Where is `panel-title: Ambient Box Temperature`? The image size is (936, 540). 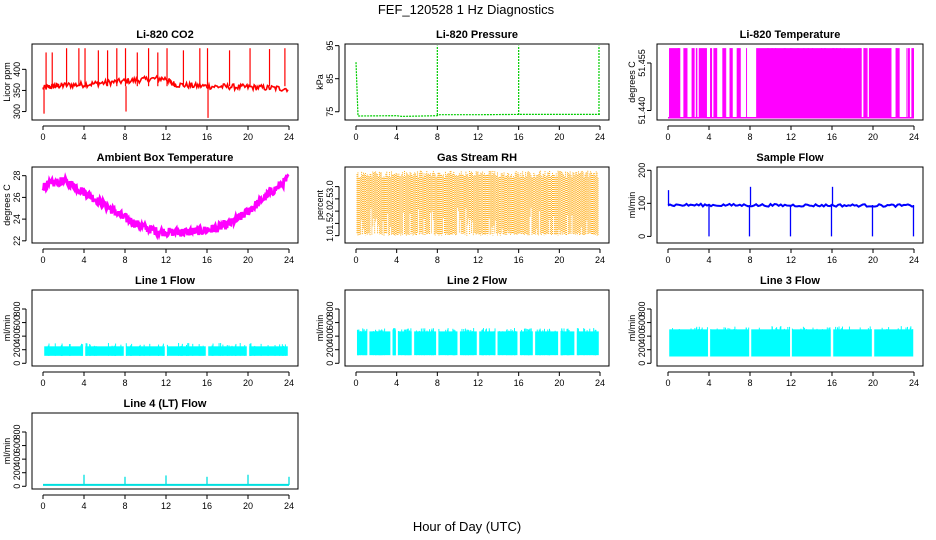
panel-title: Ambient Box Temperature is located at coordinates (165, 158).